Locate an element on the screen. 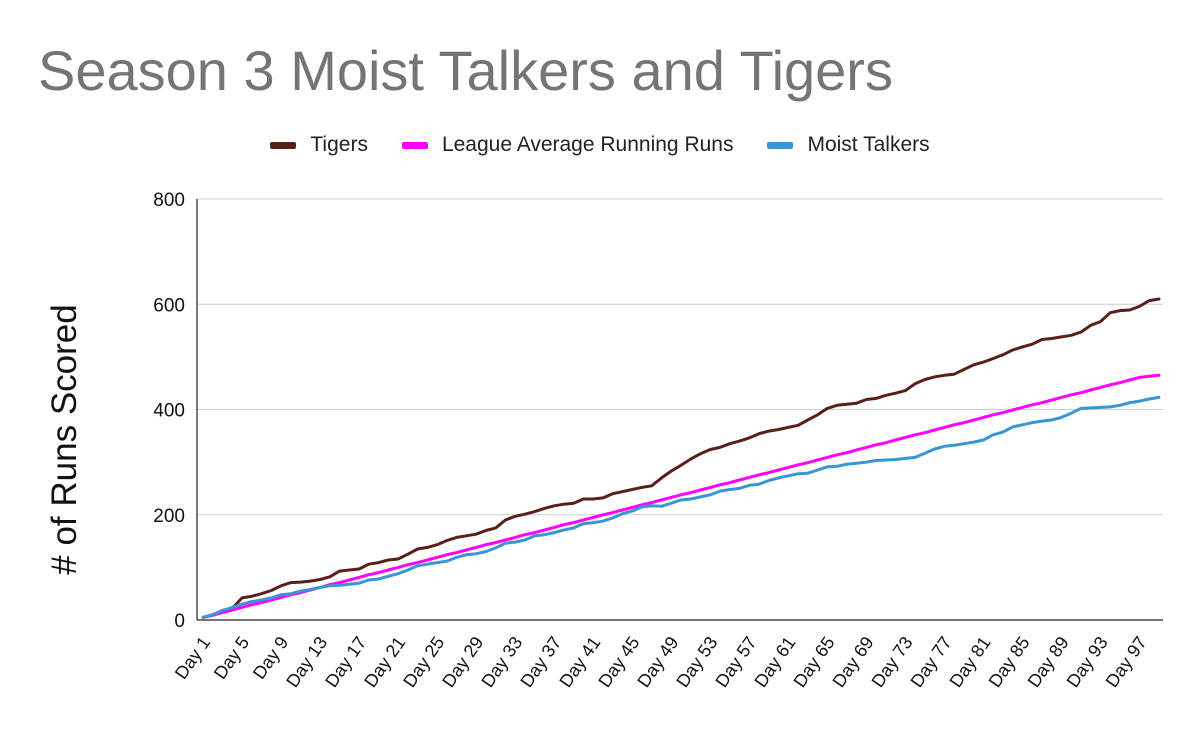 Image resolution: width=1200 pixels, height=742 pixels. y-tick-label: 600 is located at coordinates (169, 305).